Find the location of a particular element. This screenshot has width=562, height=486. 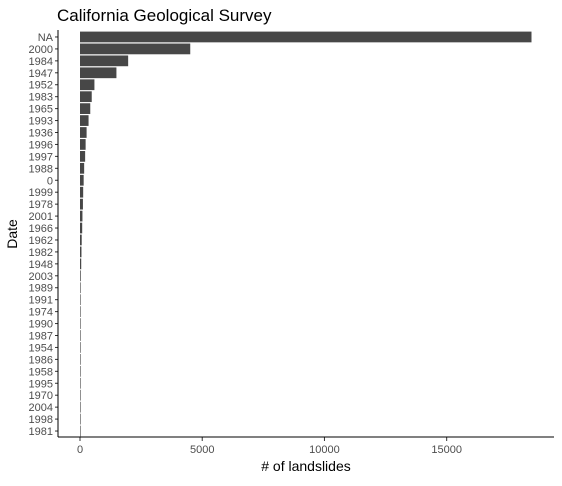

y-tick-label: 1998 is located at coordinates (41, 420).